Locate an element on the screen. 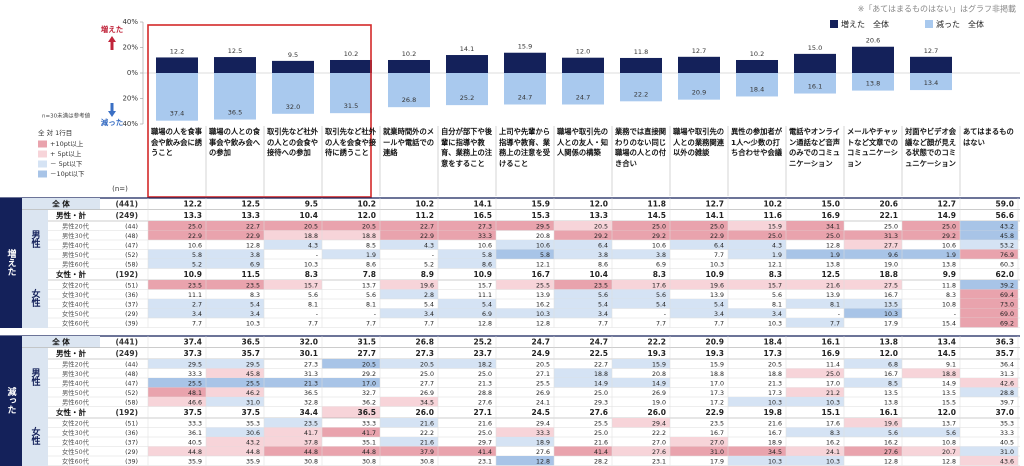  cell-value: 22.7 is located at coordinates (427, 226).